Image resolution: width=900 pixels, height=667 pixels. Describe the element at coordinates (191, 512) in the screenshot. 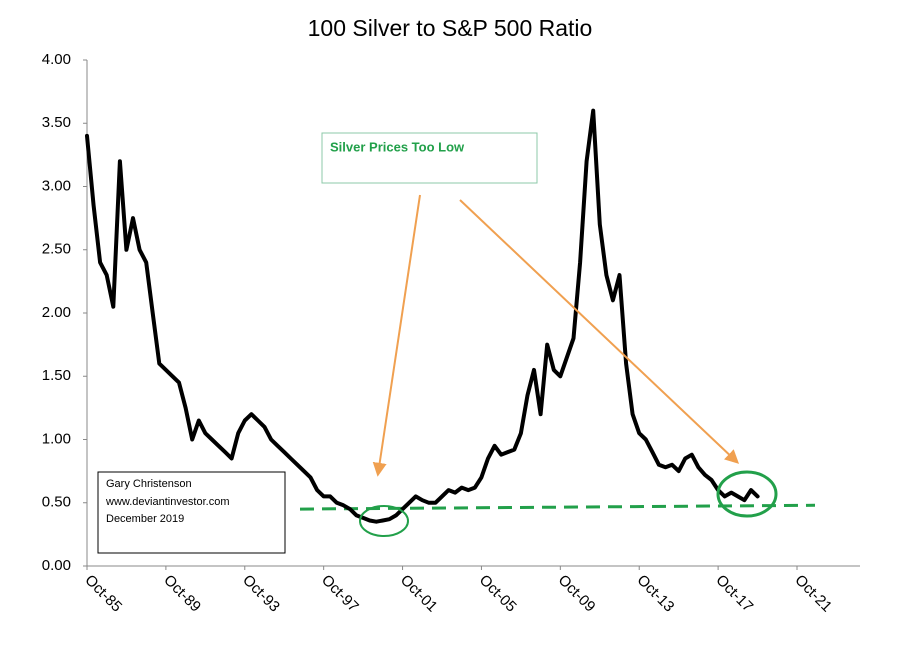

I see `credit-box` at that location.